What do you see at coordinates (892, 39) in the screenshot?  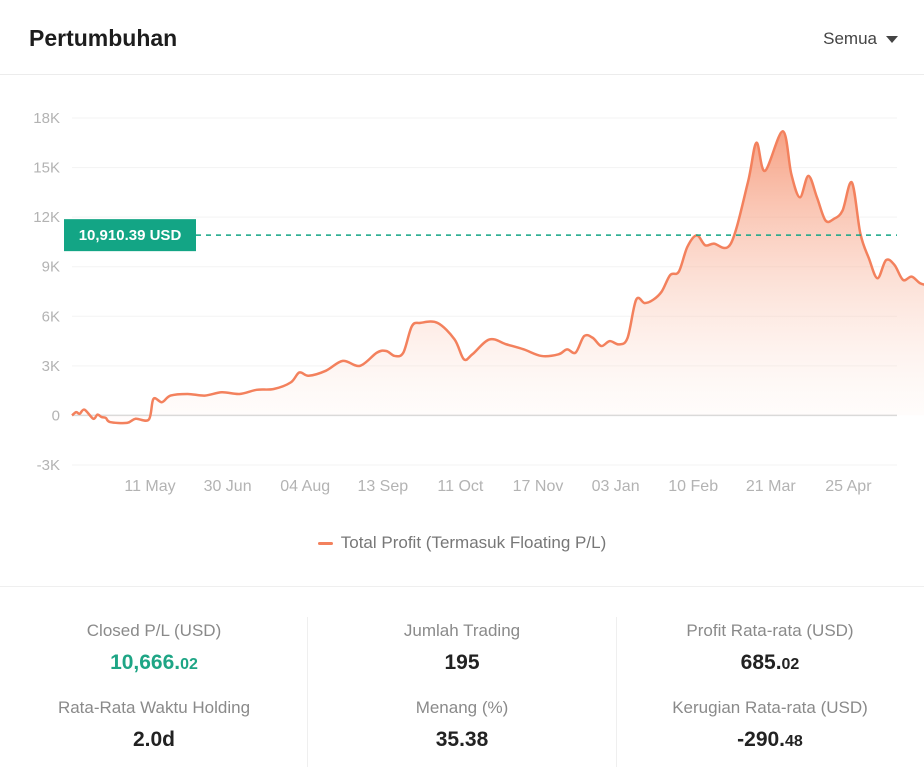 I see `caret-down-icon` at bounding box center [892, 39].